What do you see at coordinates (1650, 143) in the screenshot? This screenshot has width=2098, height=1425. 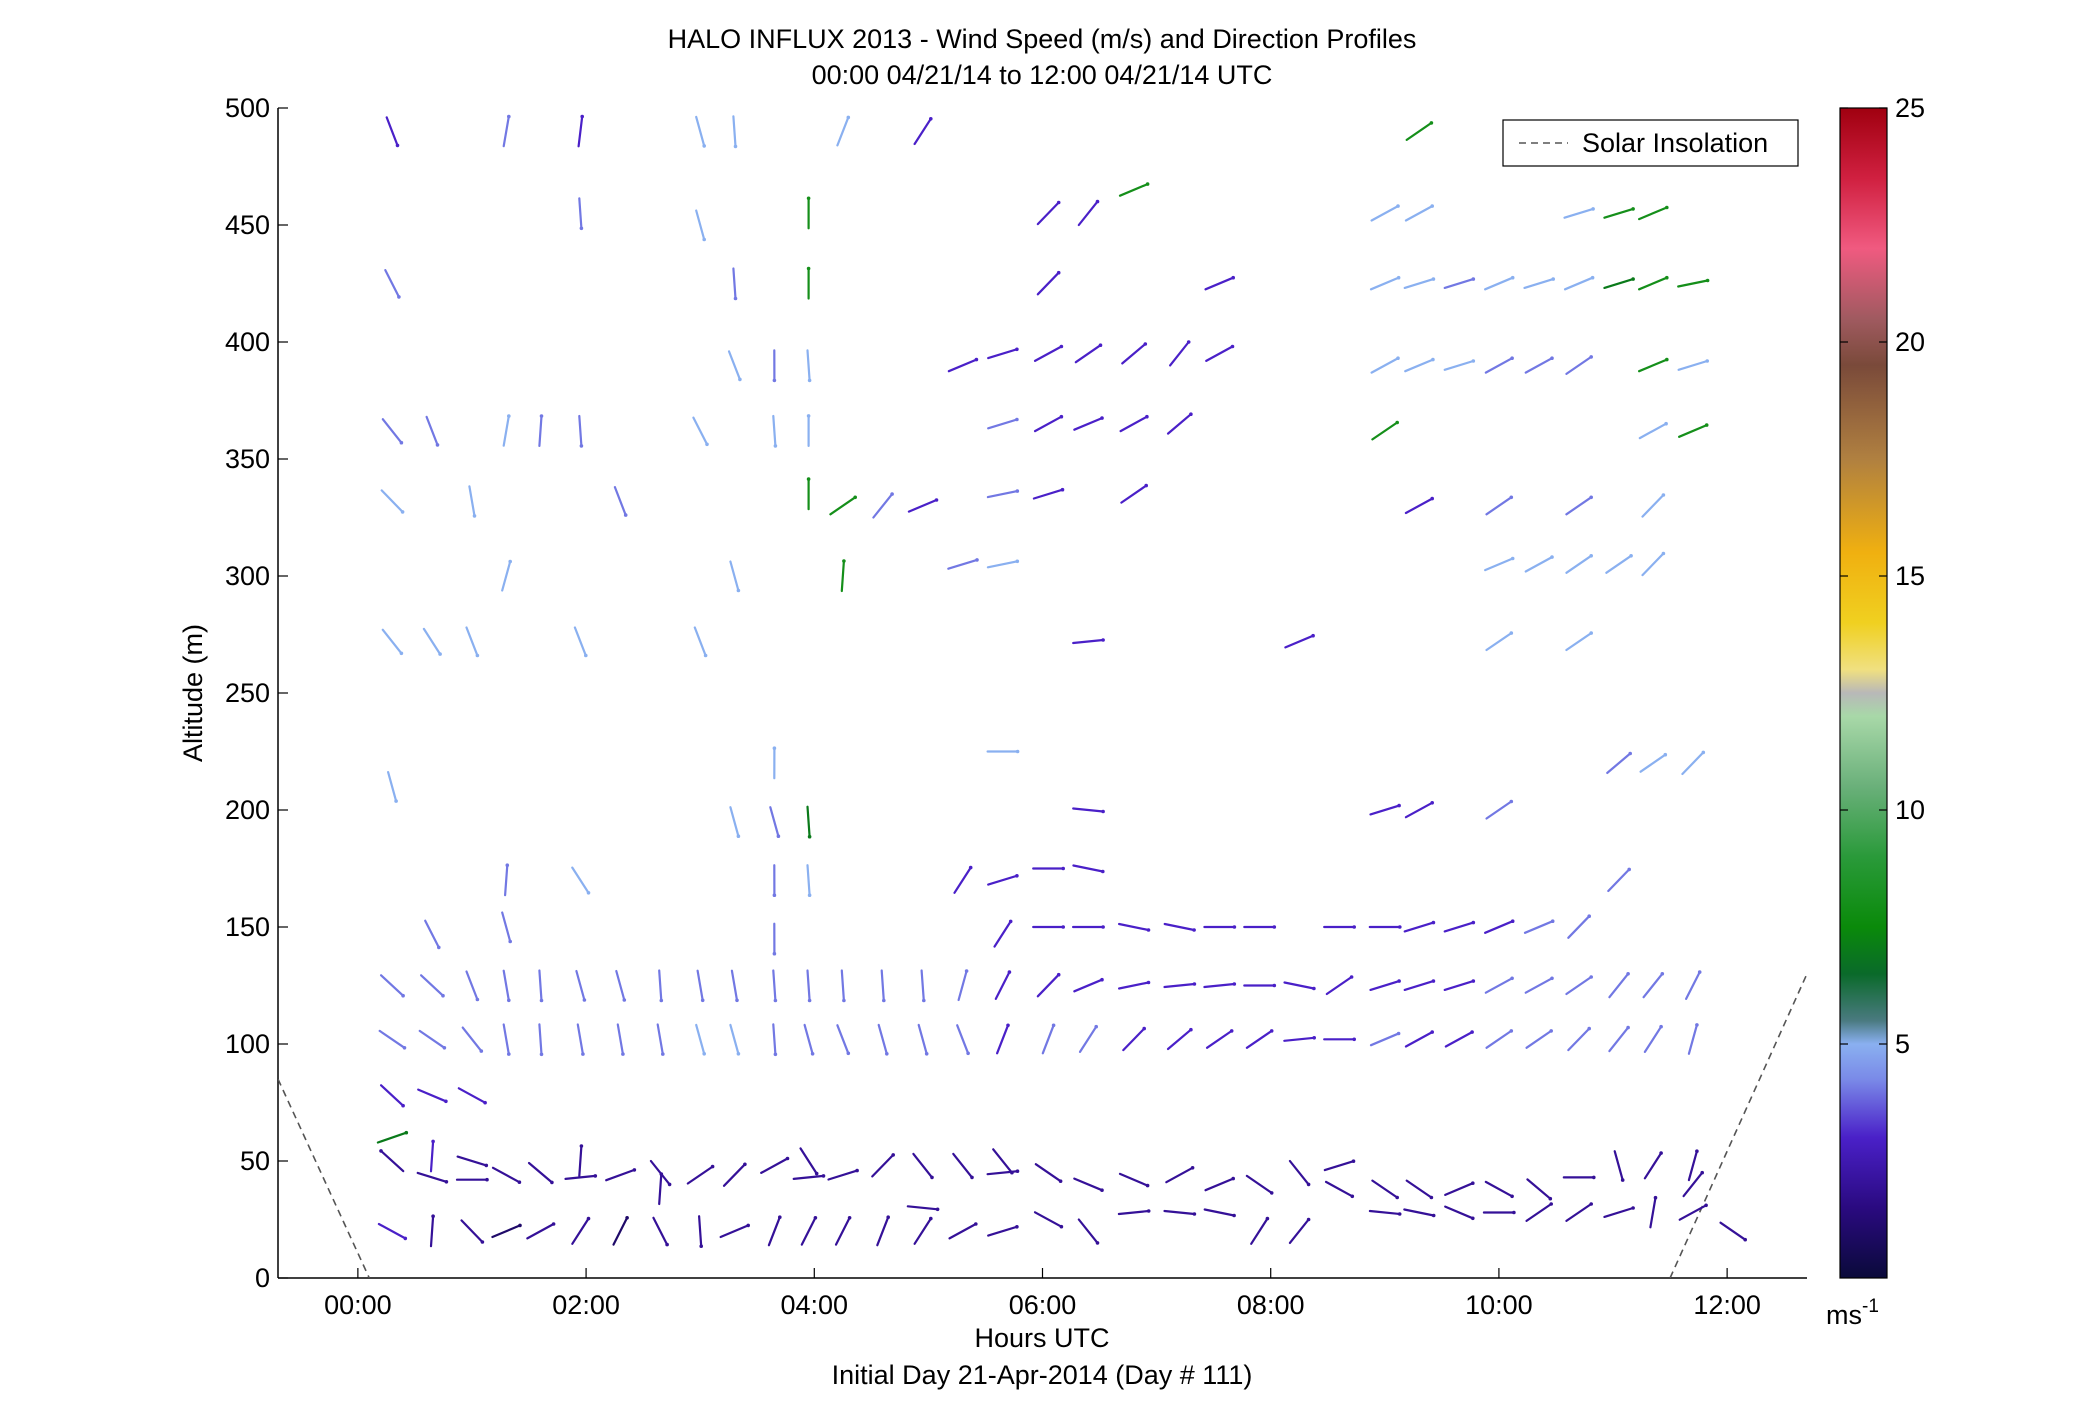 I see `legend-box` at bounding box center [1650, 143].